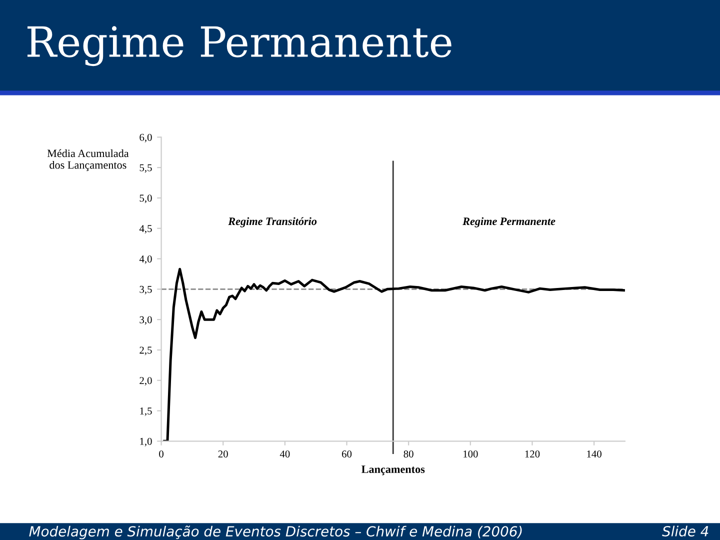 The image size is (720, 540). Describe the element at coordinates (146, 412) in the screenshot. I see `y-tick-label: 1,5` at that location.